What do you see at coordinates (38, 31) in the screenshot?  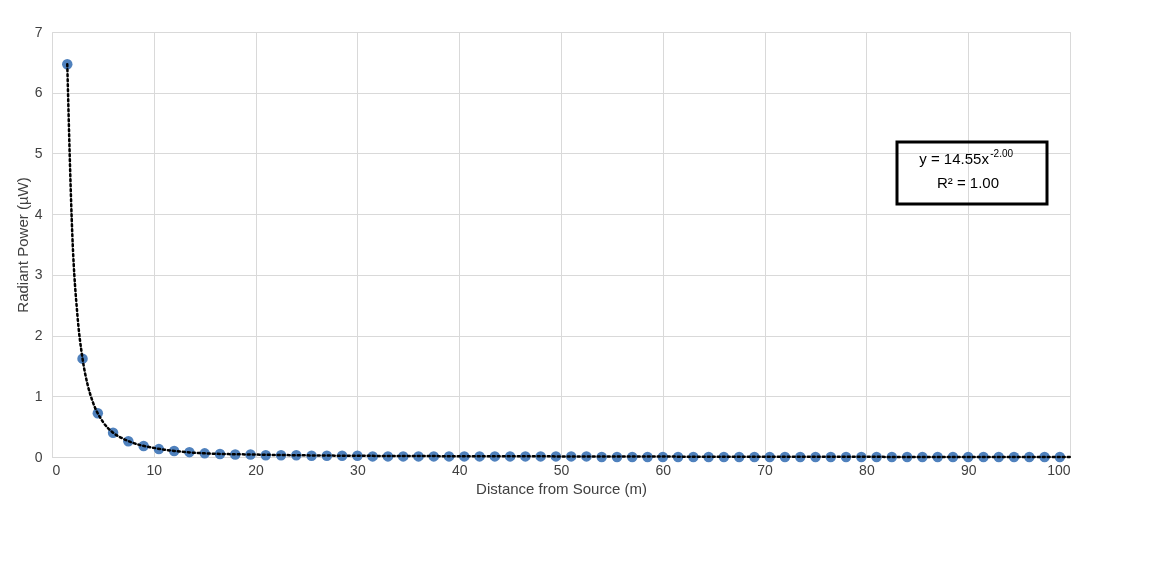 I see `y-tick-label: 7` at bounding box center [38, 31].